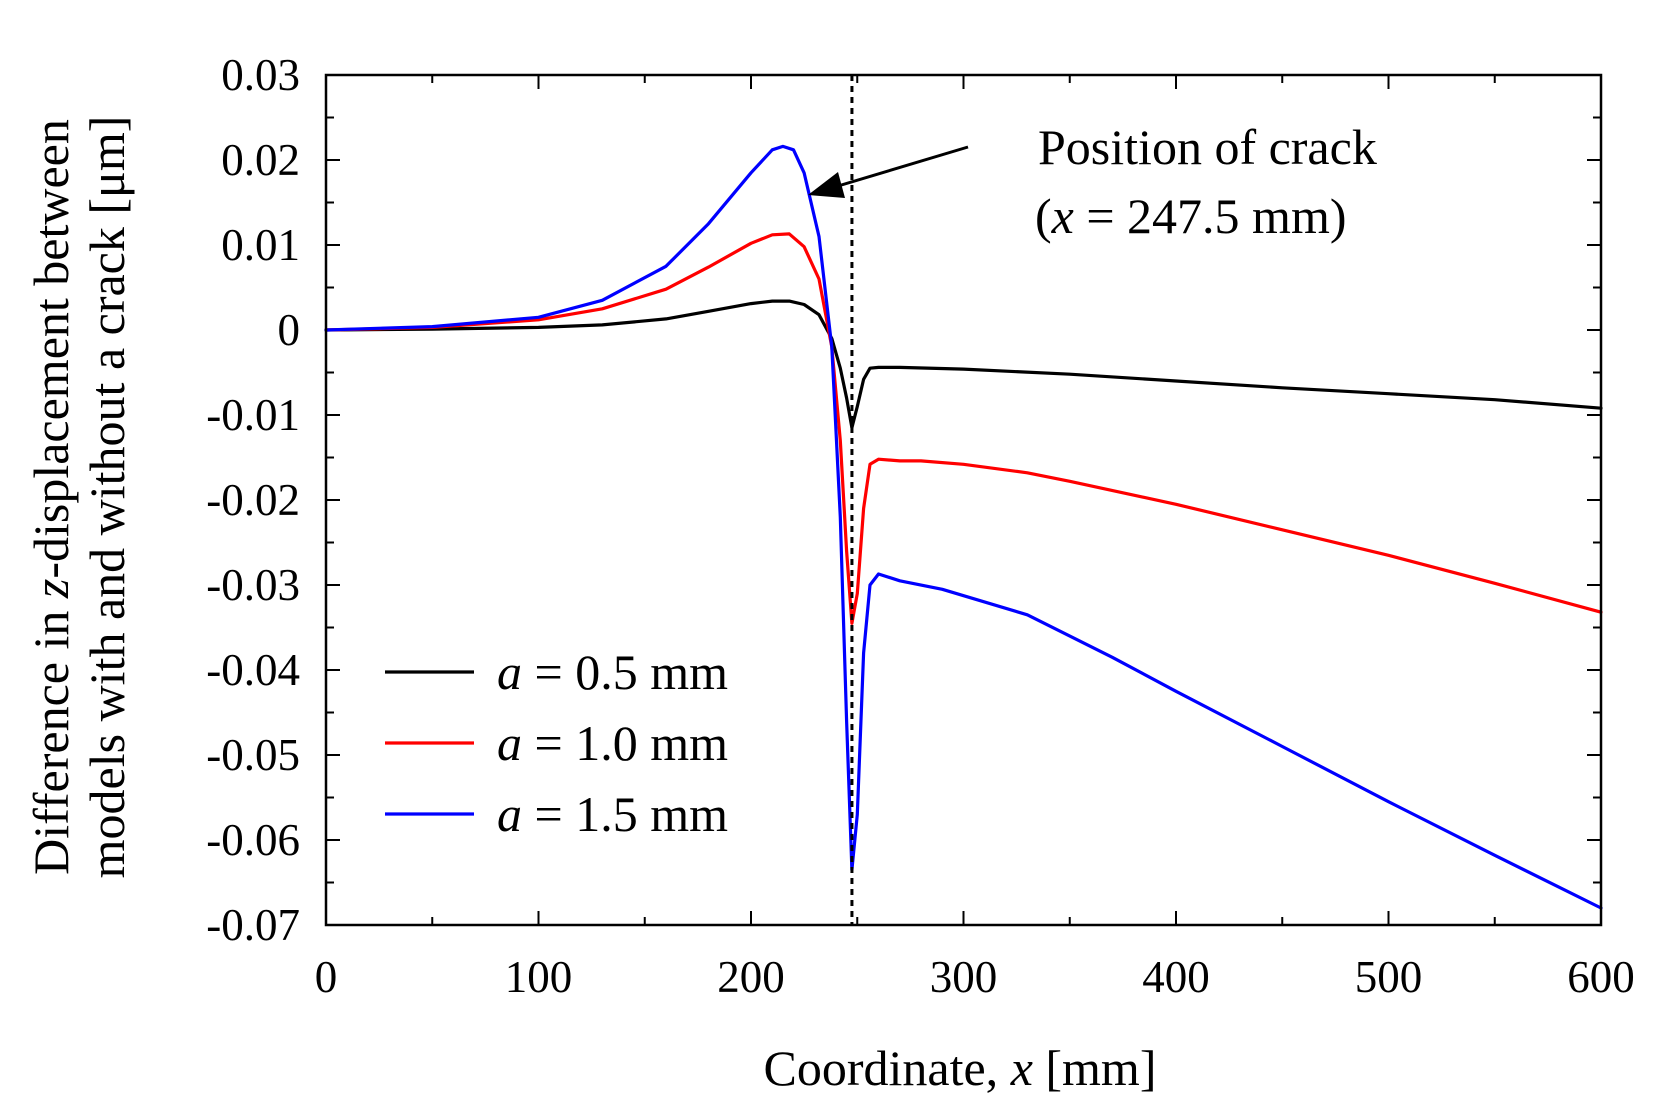 The width and height of the screenshot is (1653, 1113). Describe the element at coordinates (253, 670) in the screenshot. I see `y-tick-label: -0.04` at that location.